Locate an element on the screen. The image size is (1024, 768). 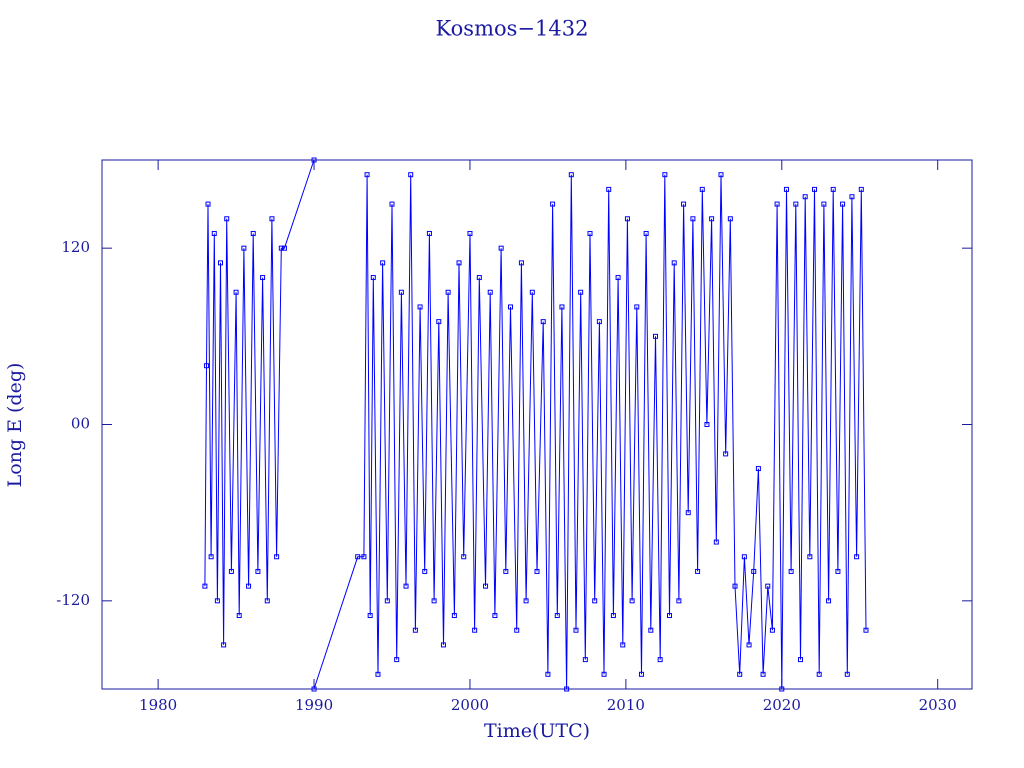
y-axis-label: Long E (deg) is located at coordinates (15, 425).